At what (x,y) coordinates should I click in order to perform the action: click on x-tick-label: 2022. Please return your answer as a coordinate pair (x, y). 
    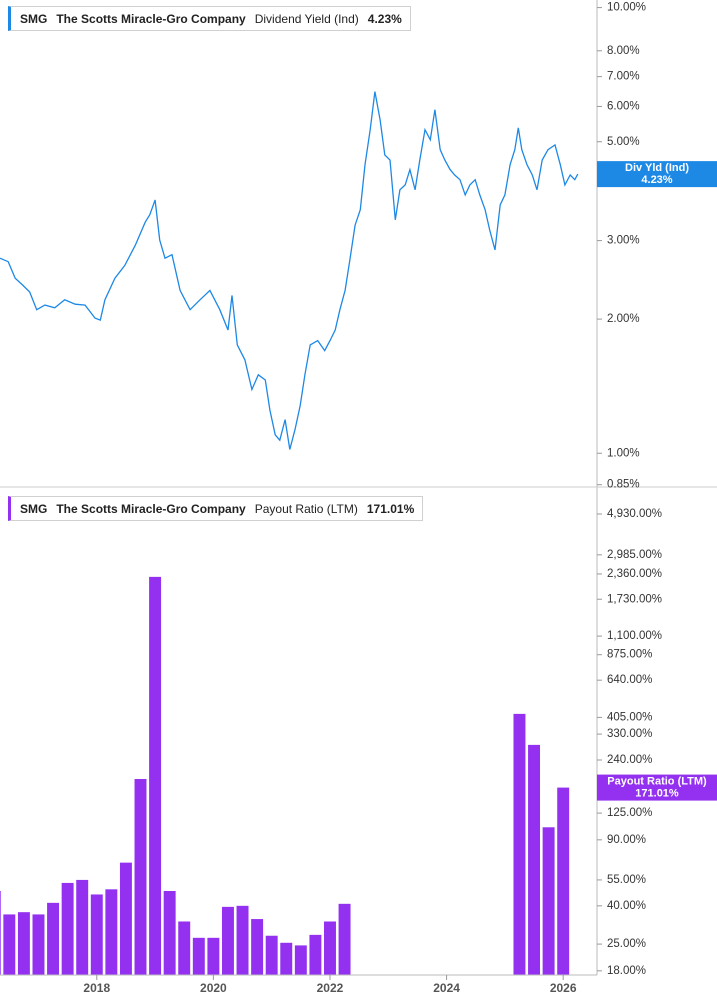
    Looking at the image, I should click on (330, 988).